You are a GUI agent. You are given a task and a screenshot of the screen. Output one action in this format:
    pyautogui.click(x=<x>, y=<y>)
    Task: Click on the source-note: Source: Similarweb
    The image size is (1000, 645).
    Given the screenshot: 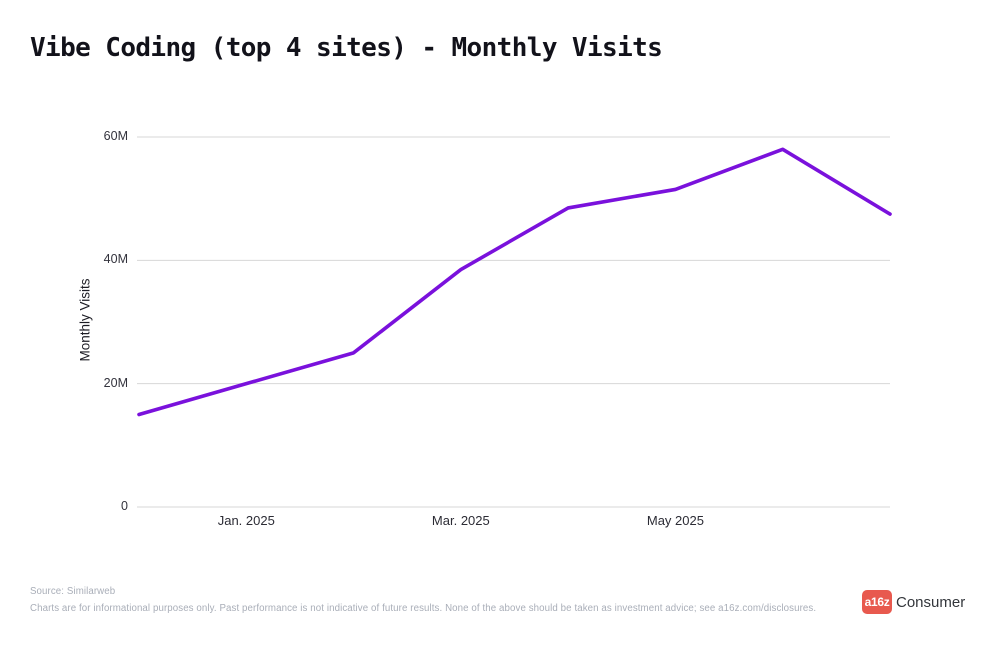 What is the action you would take?
    pyautogui.click(x=73, y=591)
    